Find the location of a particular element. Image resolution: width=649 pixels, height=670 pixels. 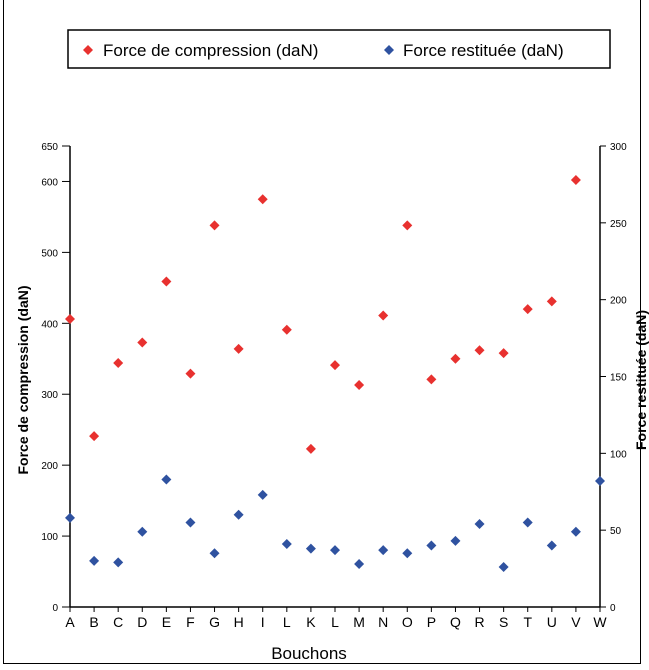

y-left-tick-label: 0 is located at coordinates (55, 608).